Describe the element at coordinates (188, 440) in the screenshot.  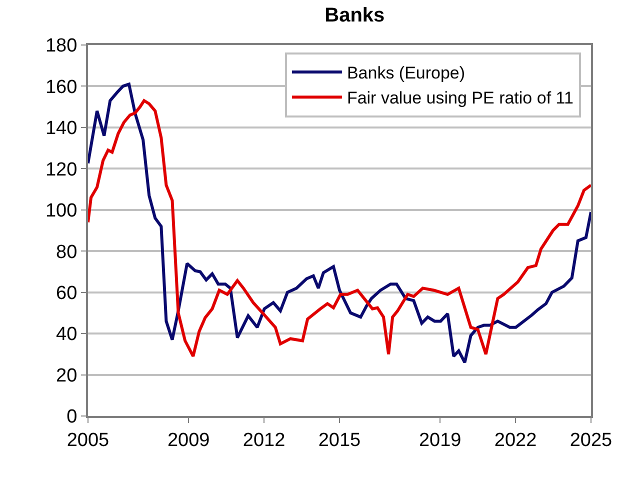
I see `x-tick-label: 2009` at that location.